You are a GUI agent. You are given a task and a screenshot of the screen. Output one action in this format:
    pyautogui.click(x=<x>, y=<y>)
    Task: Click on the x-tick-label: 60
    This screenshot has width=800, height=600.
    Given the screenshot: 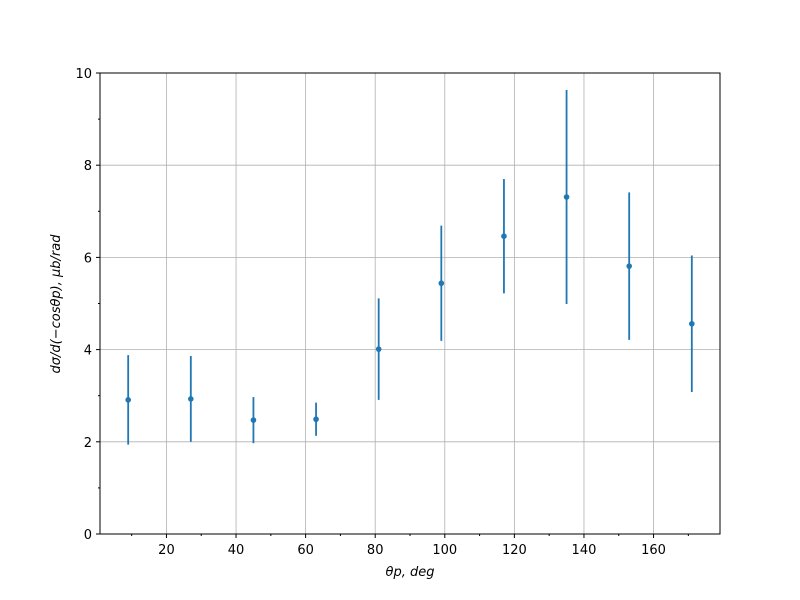 What is the action you would take?
    pyautogui.click(x=305, y=550)
    